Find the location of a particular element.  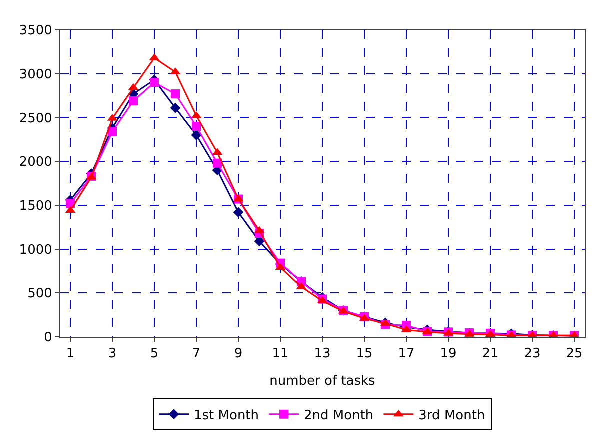

x-tick-label: 7 is located at coordinates (196, 354).